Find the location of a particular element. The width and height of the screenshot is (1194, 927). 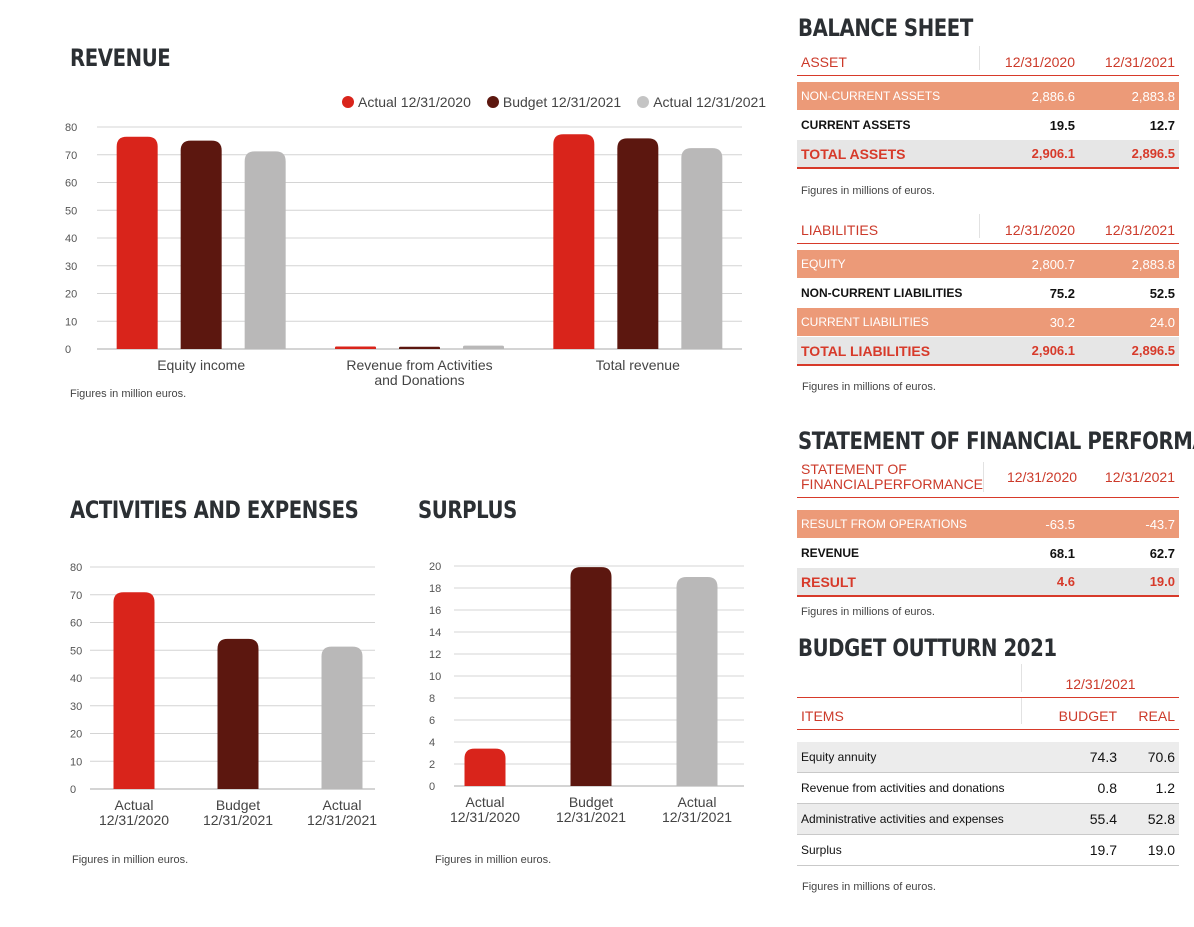

table-row: CURRENT LIABILITIES 30.2 24.0 is located at coordinates (988, 322).